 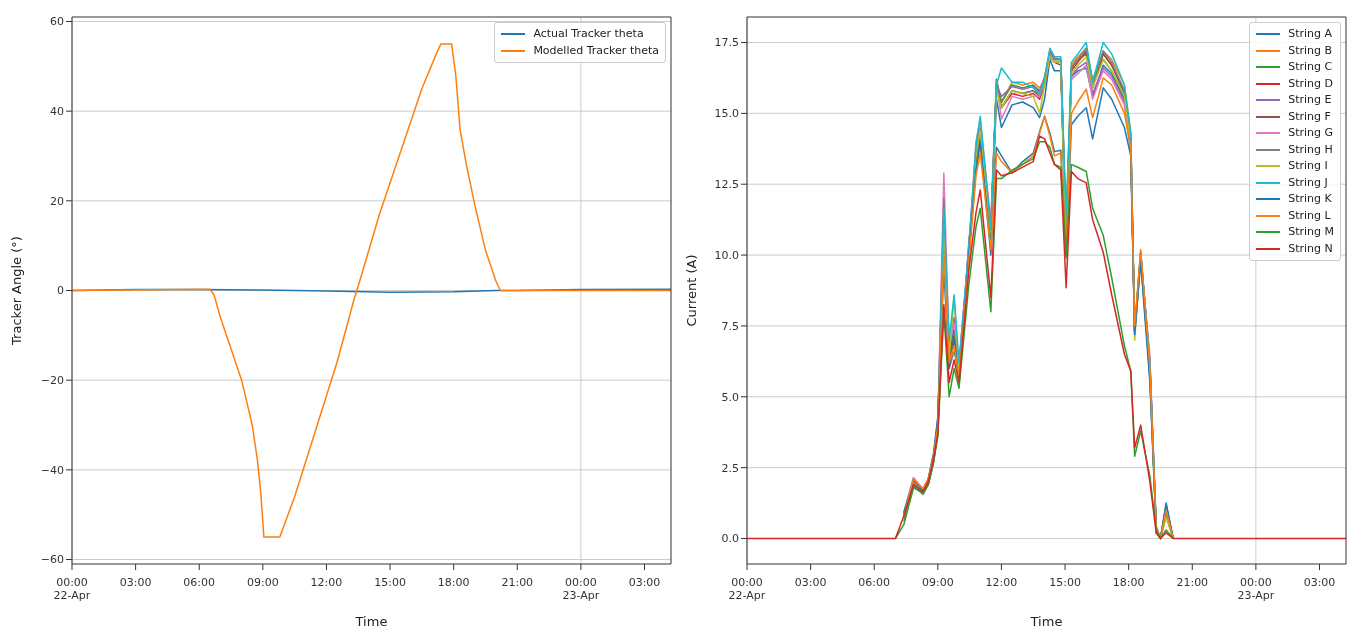 I want to click on y-tick-label: −20, so click(x=52, y=381).